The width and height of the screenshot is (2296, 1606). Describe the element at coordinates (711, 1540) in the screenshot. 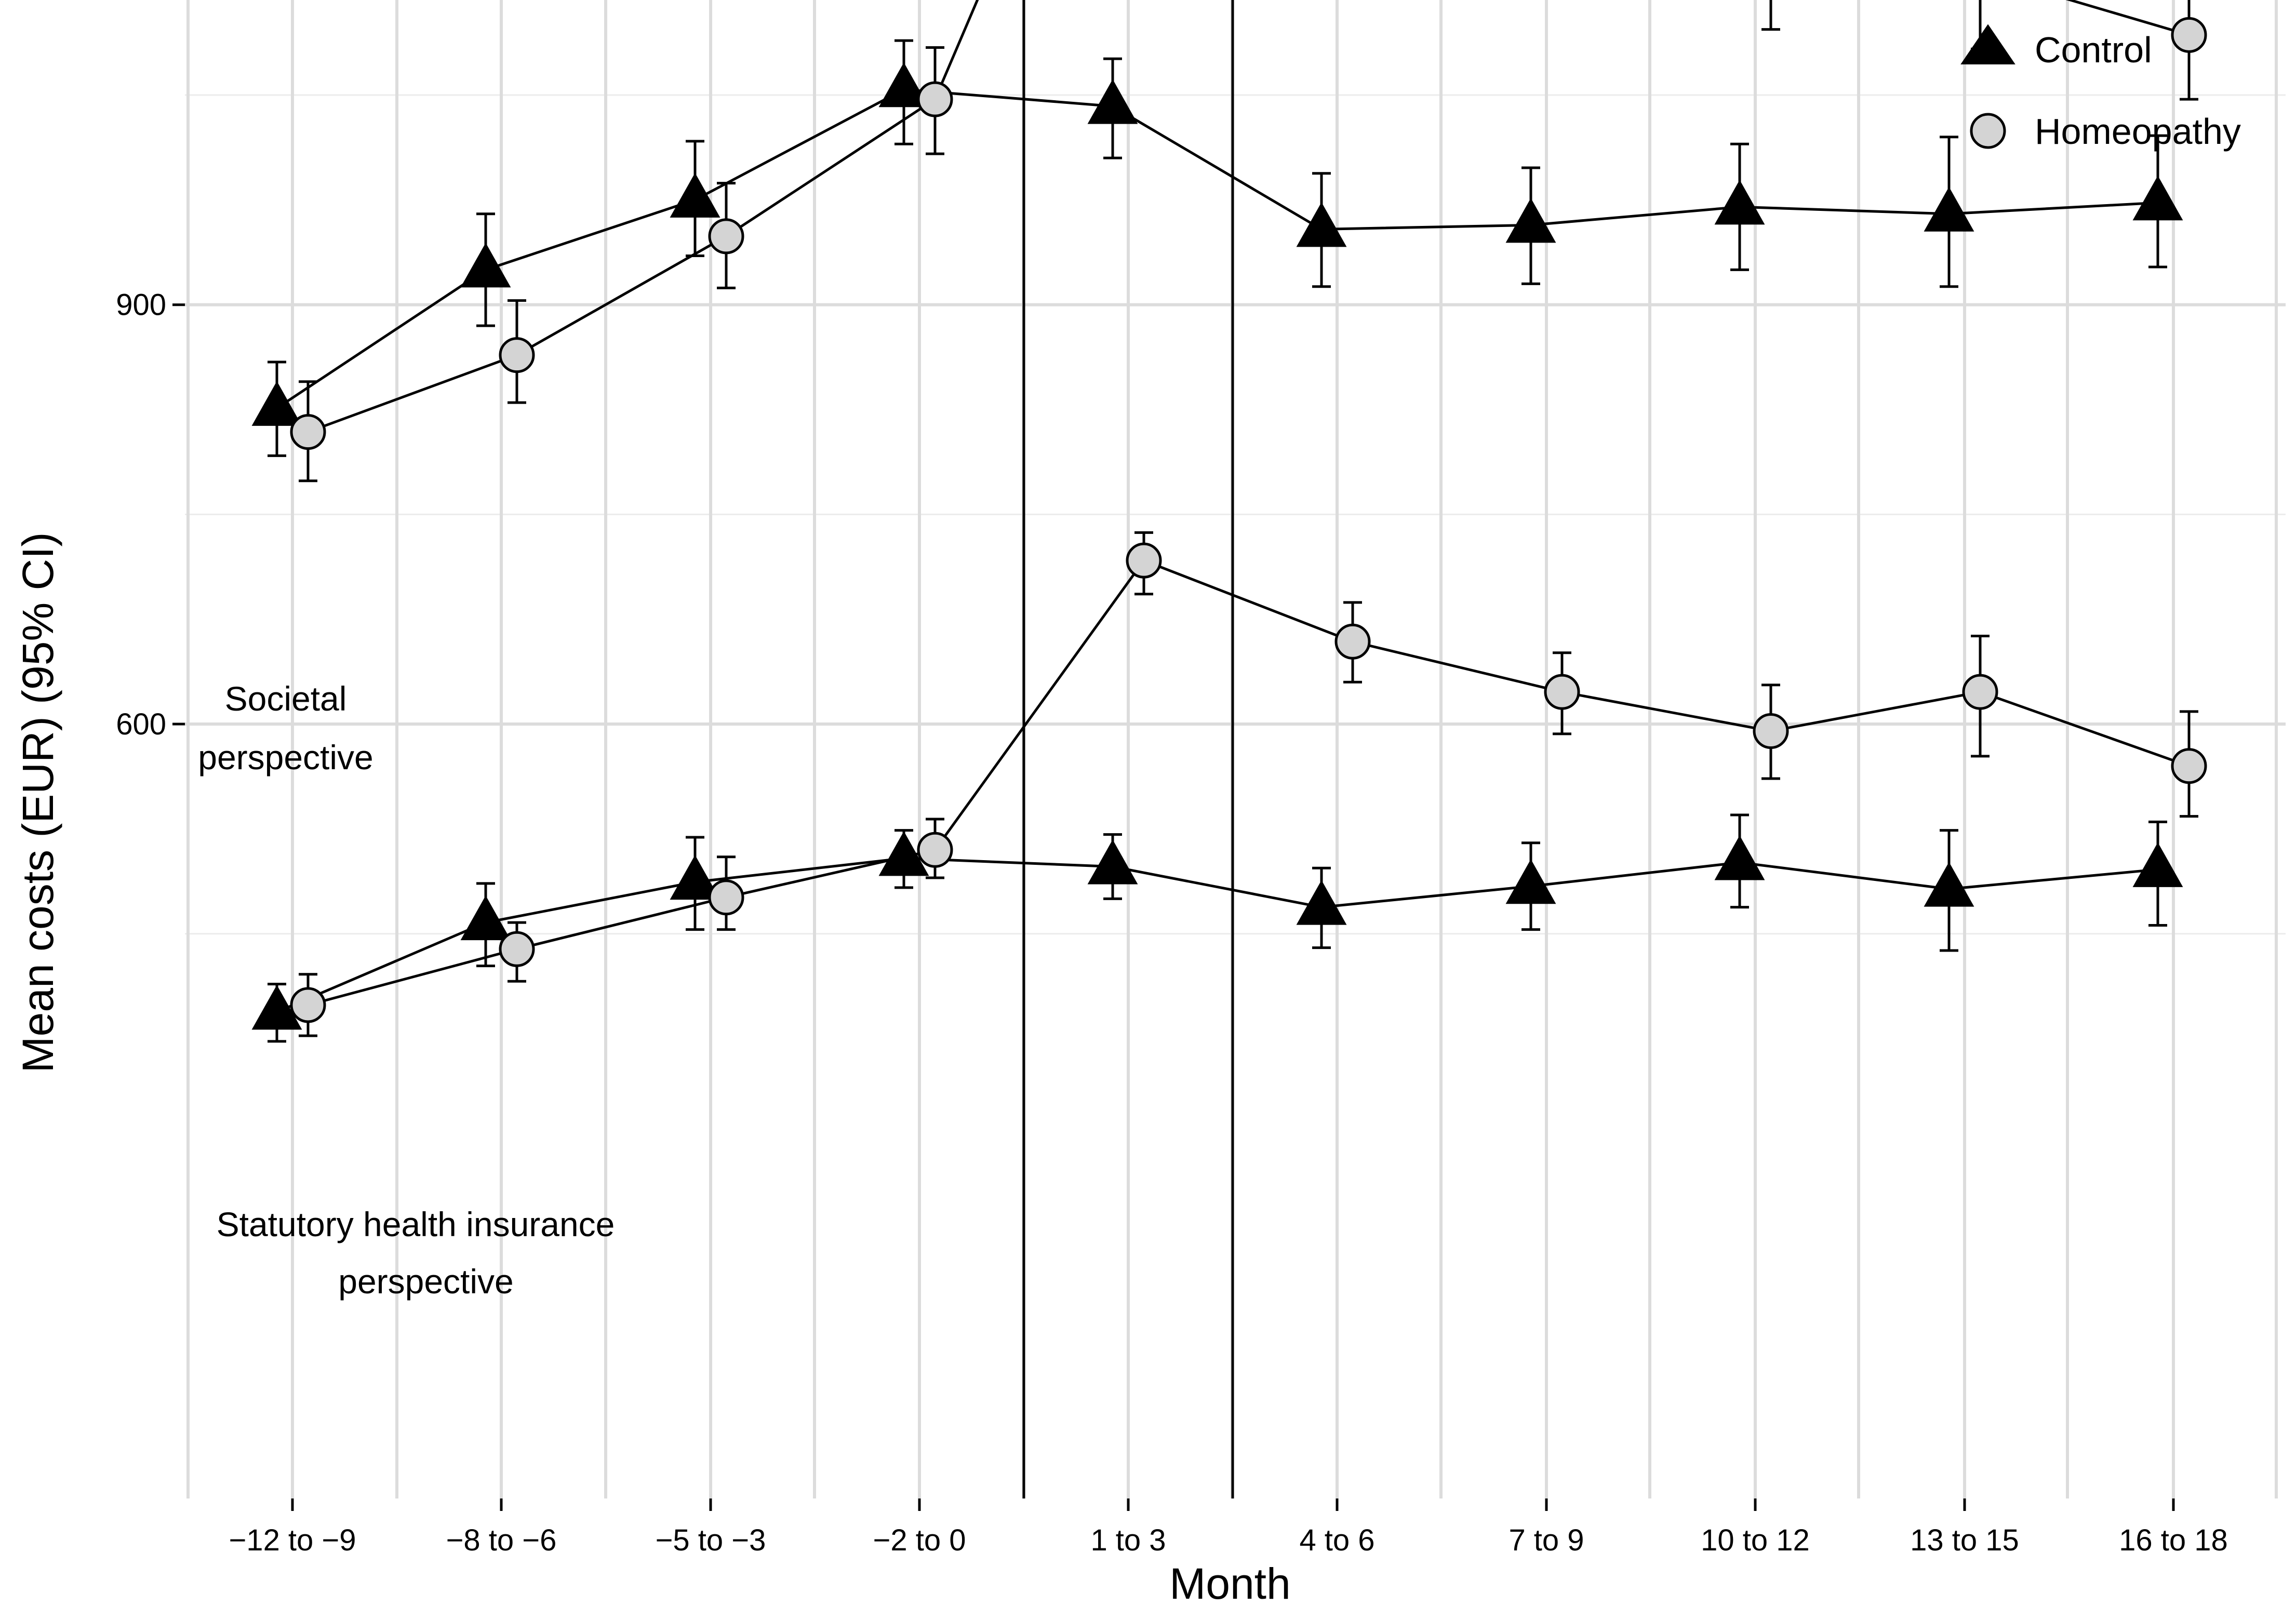

I see `x-tick-label: −5 to −3` at that location.